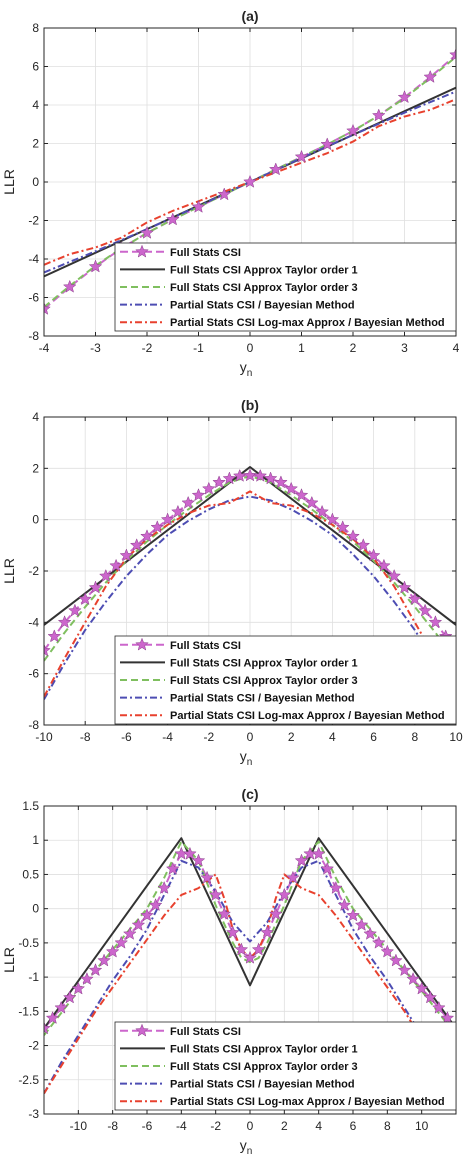 Image resolution: width=472 pixels, height=1165 pixels. Describe the element at coordinates (167, 737) in the screenshot. I see `x-tick-label: -4` at that location.